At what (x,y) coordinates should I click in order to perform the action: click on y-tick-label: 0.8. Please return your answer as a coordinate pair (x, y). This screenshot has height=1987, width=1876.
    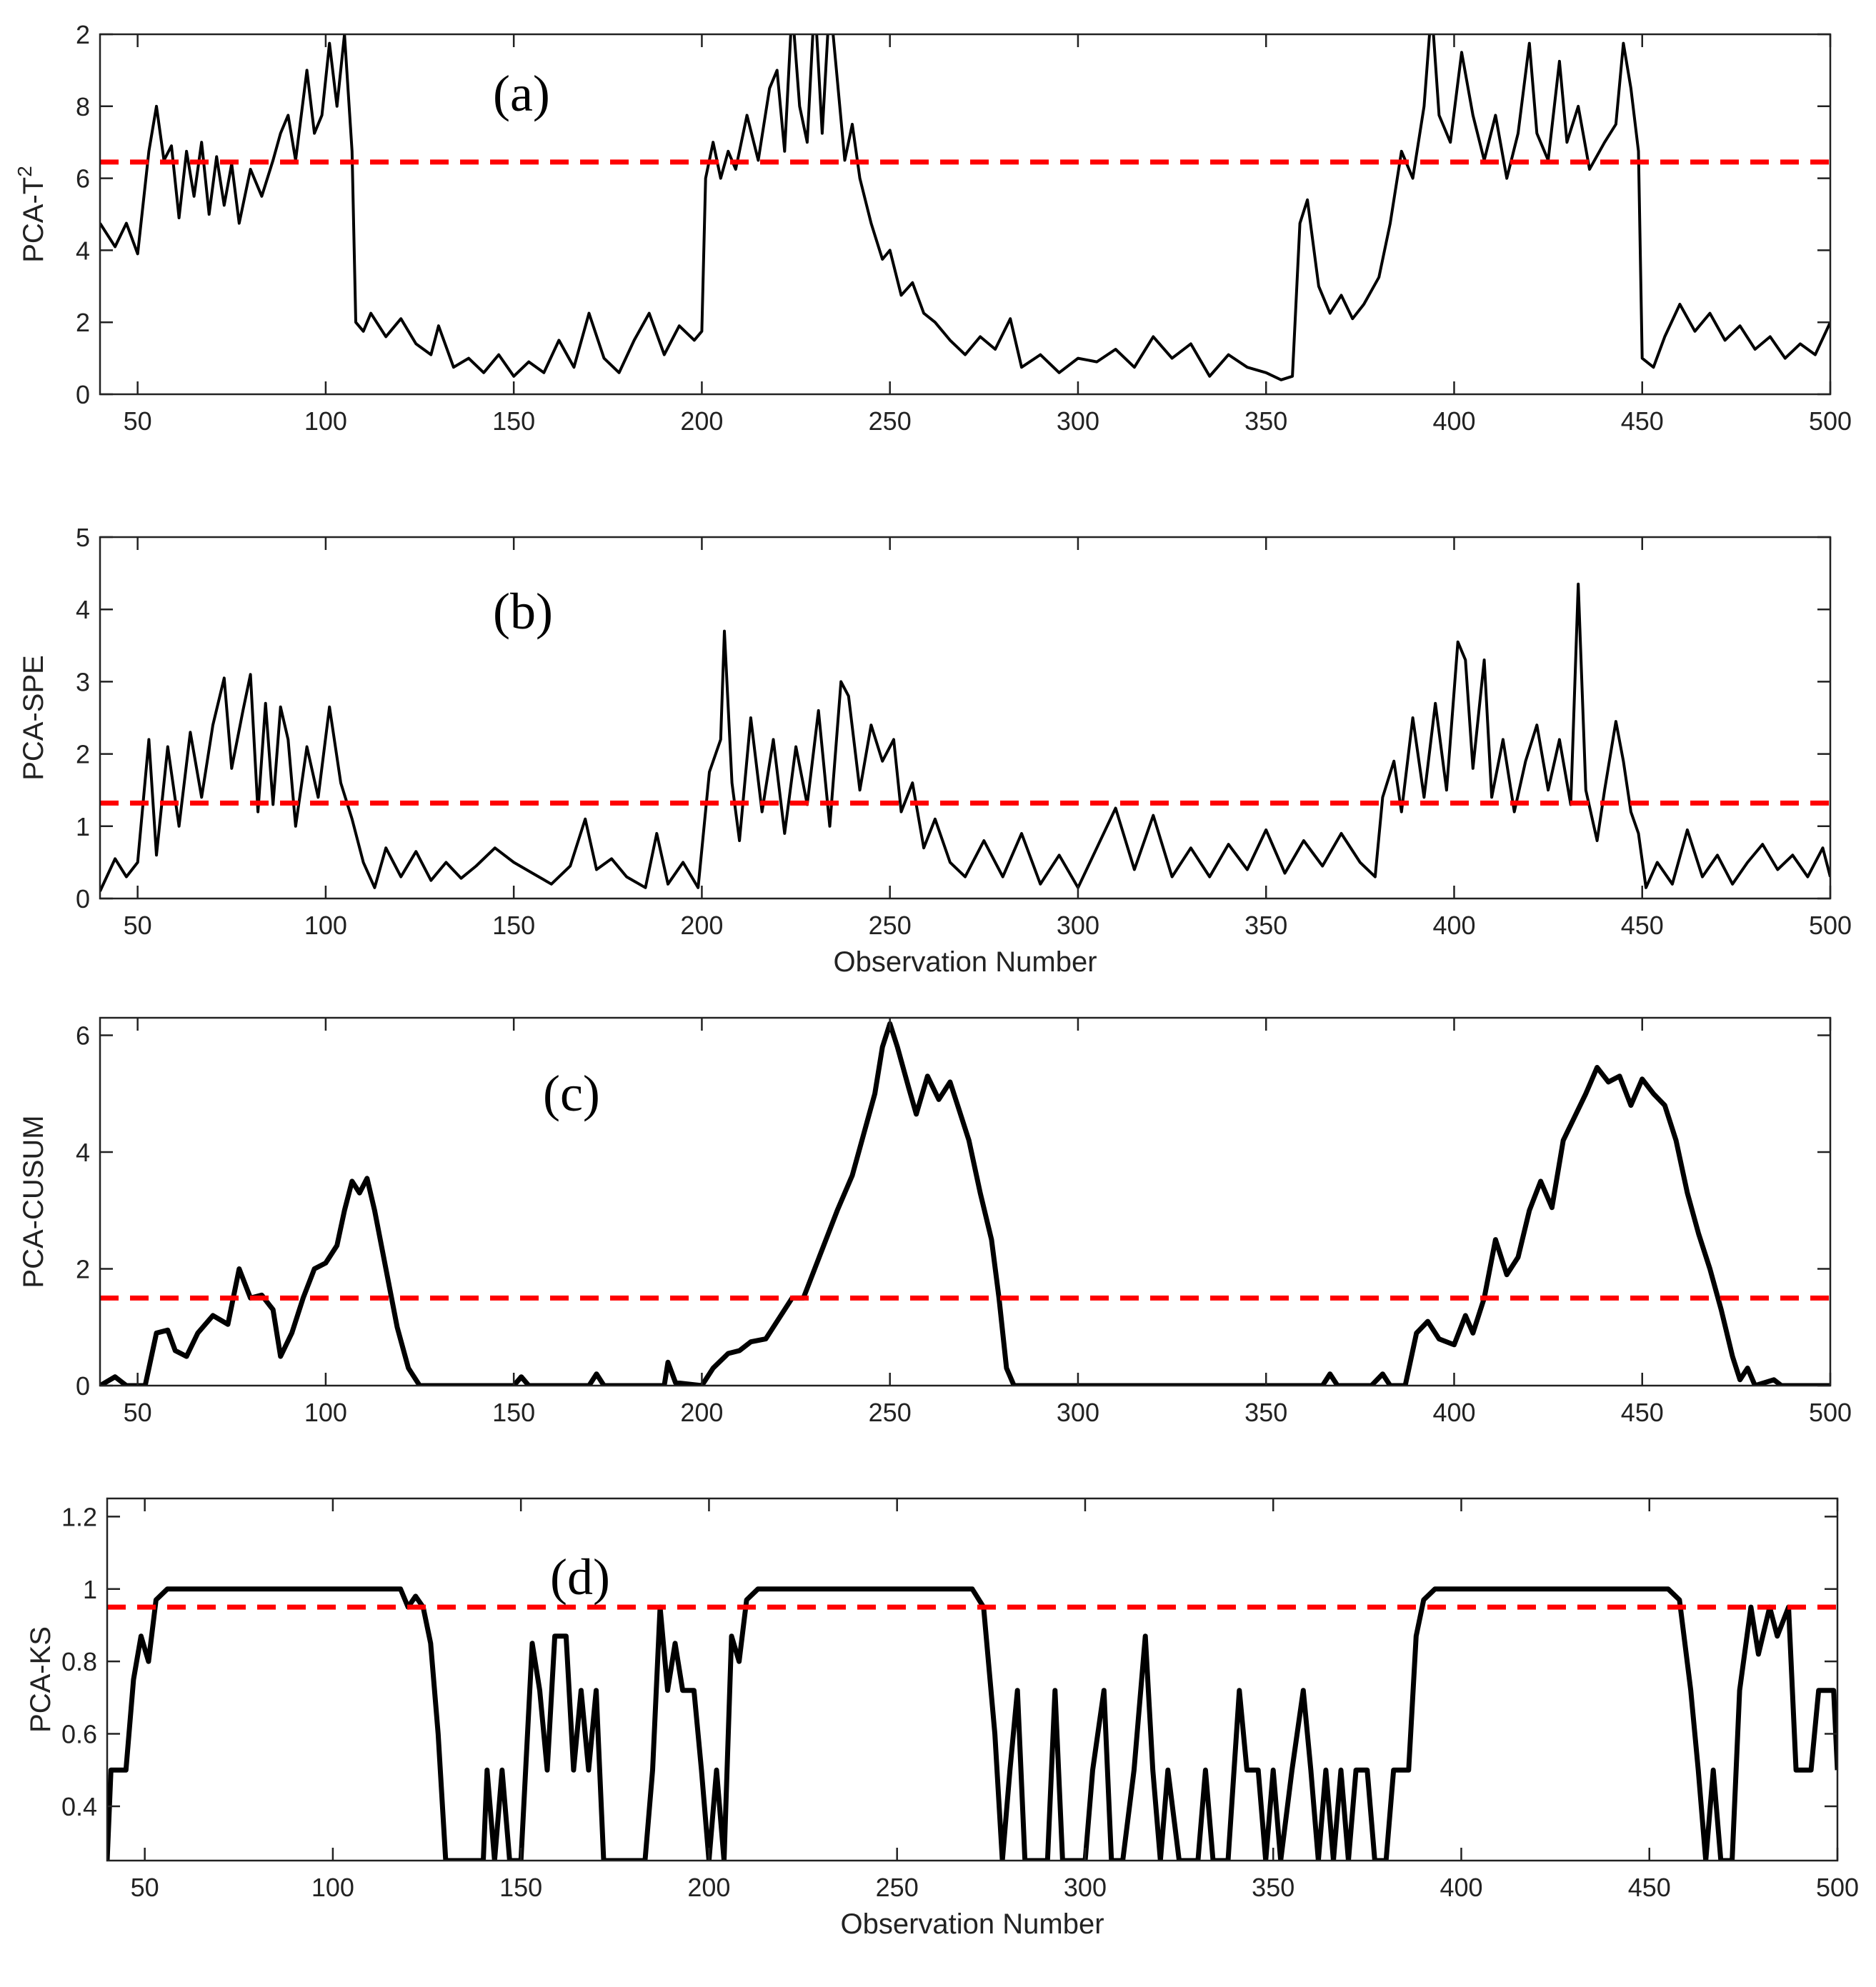
    Looking at the image, I should click on (79, 1661).